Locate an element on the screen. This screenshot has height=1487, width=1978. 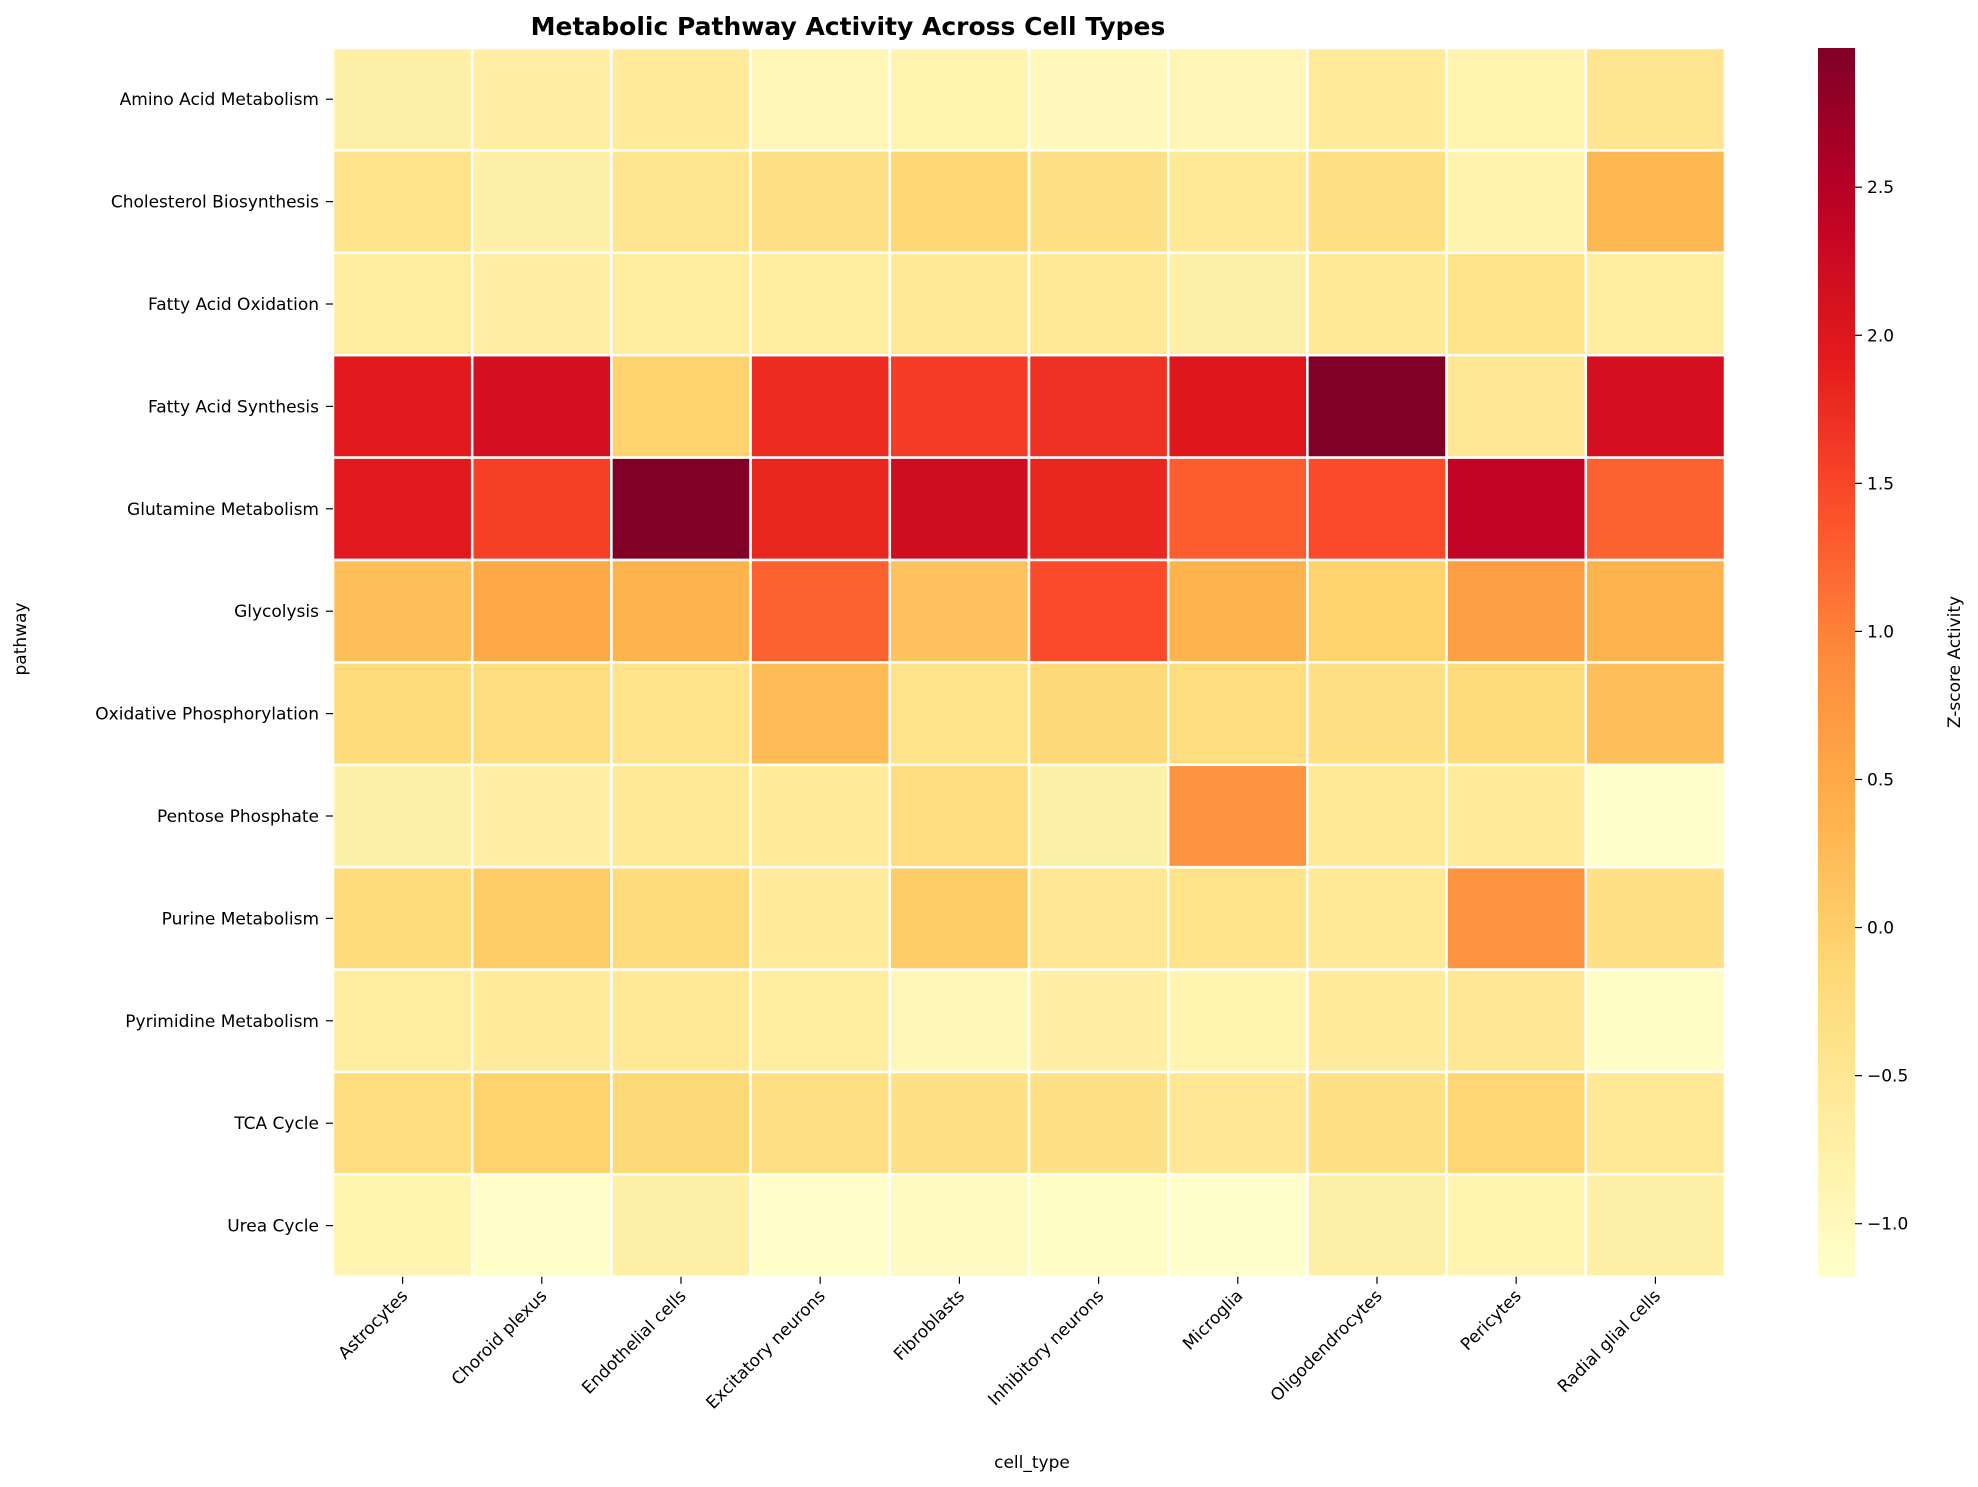
y-tick-label: Amino Acid Metabolism is located at coordinates (219, 100).